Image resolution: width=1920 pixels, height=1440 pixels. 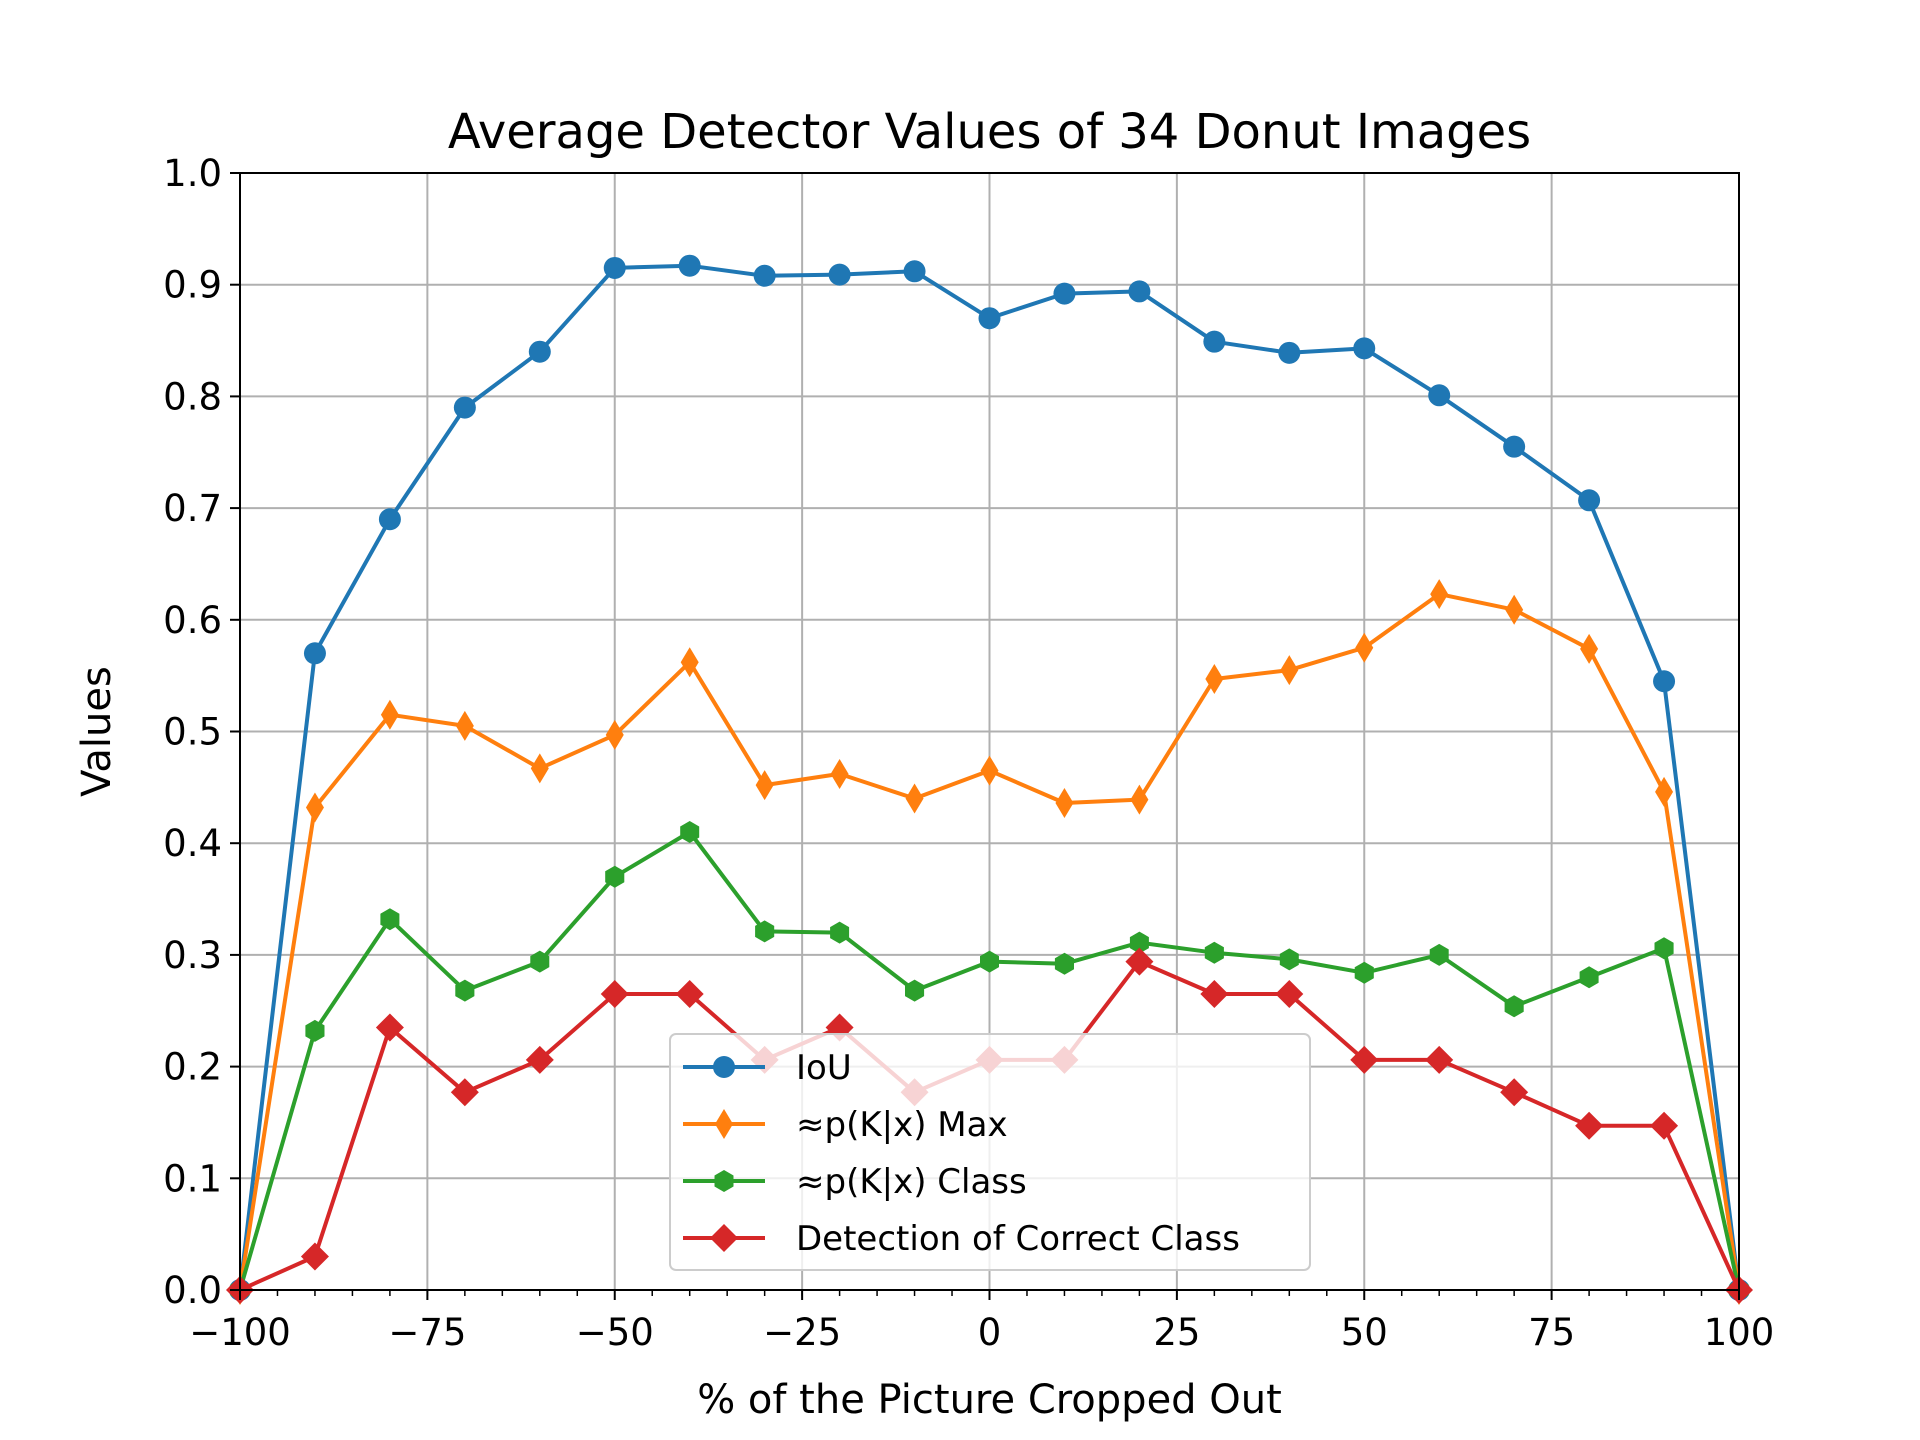 What do you see at coordinates (989, 1400) in the screenshot?
I see `x-axis-label: % of the Picture Cropped Out` at bounding box center [989, 1400].